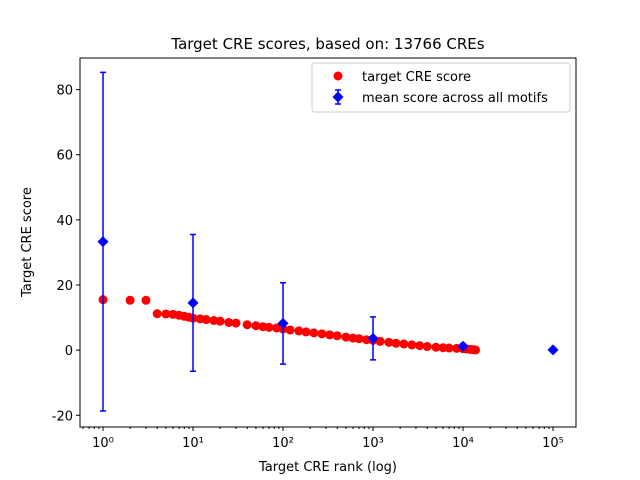 The height and width of the screenshot is (480, 640). Describe the element at coordinates (103, 443) in the screenshot. I see `x-tick-label: 10⁰` at that location.